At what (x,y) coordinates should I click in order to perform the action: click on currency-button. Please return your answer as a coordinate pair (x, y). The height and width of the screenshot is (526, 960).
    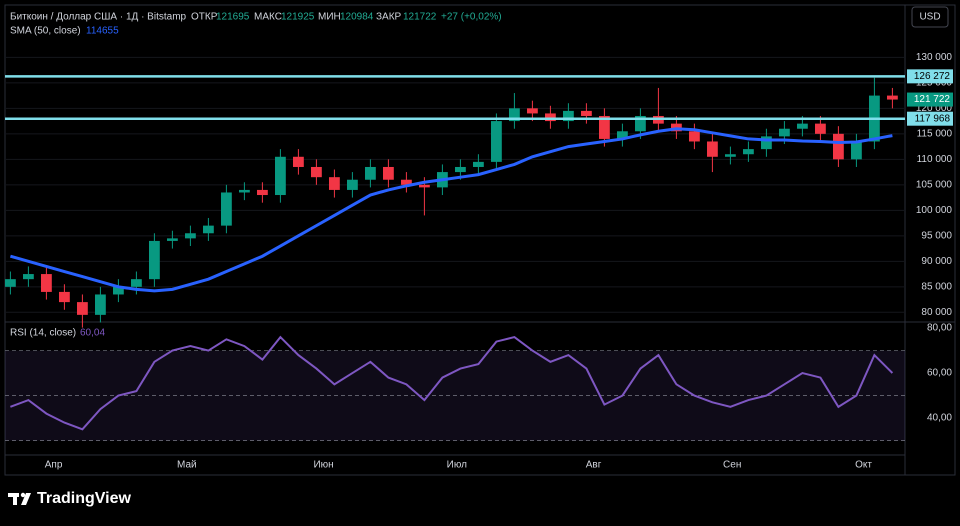
    Looking at the image, I should click on (930, 17).